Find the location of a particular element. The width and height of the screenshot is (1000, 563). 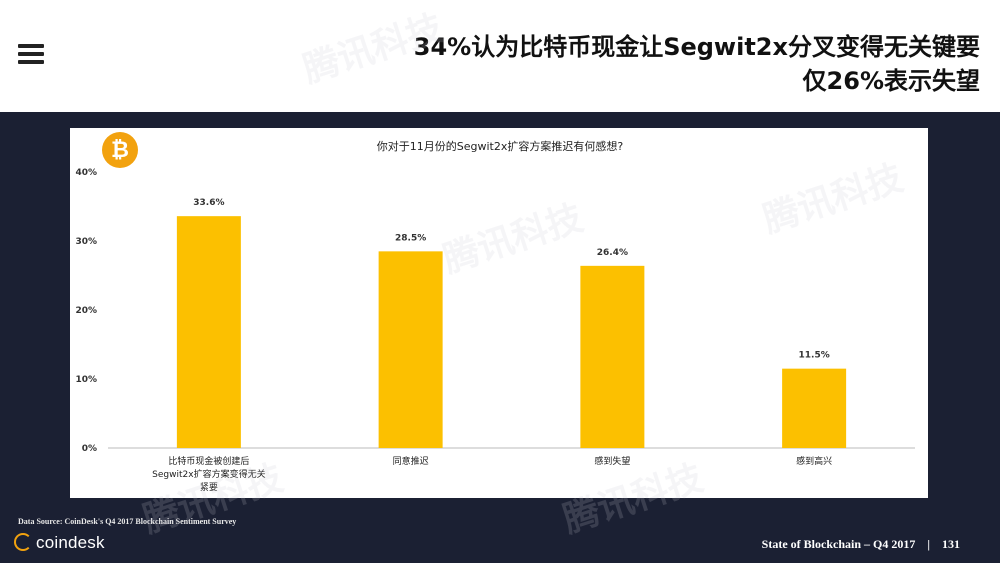

headline-line-1: 34%认为比特币现金让Segwit2x分叉变得无关键要 is located at coordinates (696, 47).